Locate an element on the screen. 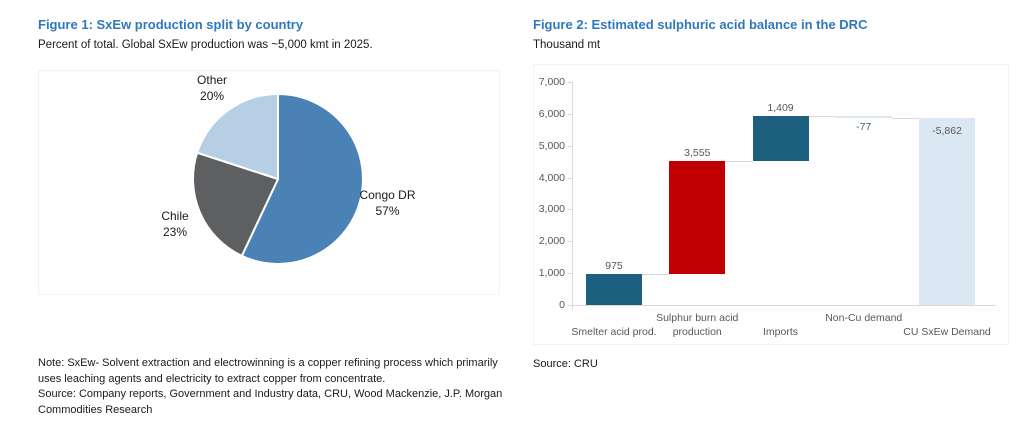 The width and height of the screenshot is (1024, 422). y-tick-label: 5,000 is located at coordinates (551, 145).